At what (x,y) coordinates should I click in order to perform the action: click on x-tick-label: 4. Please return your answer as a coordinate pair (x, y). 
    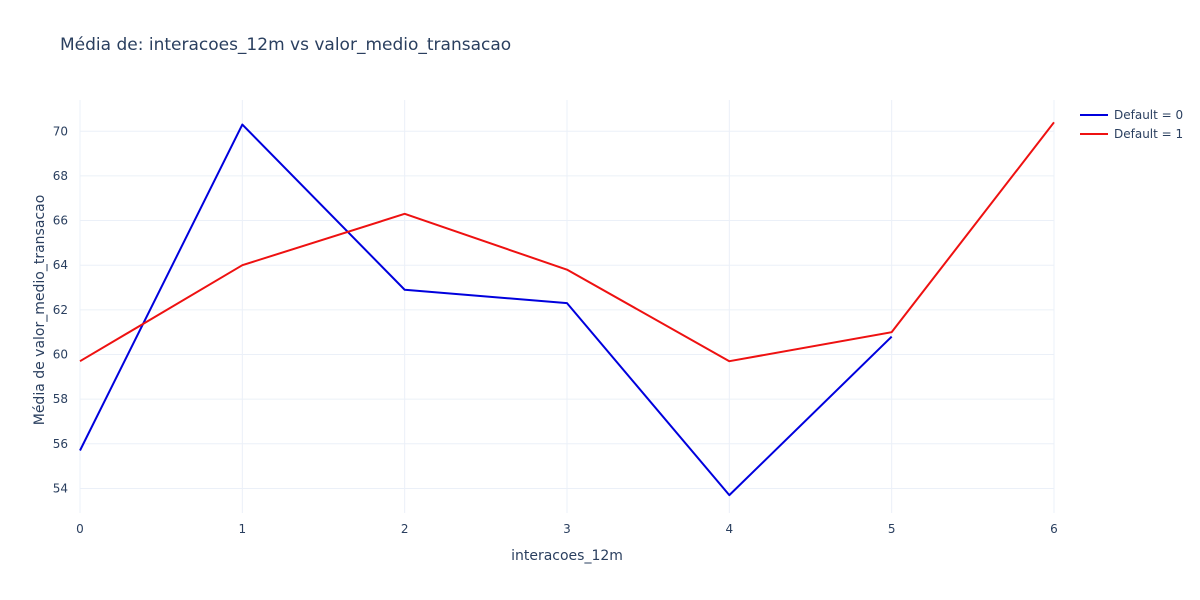
    Looking at the image, I should click on (730, 529).